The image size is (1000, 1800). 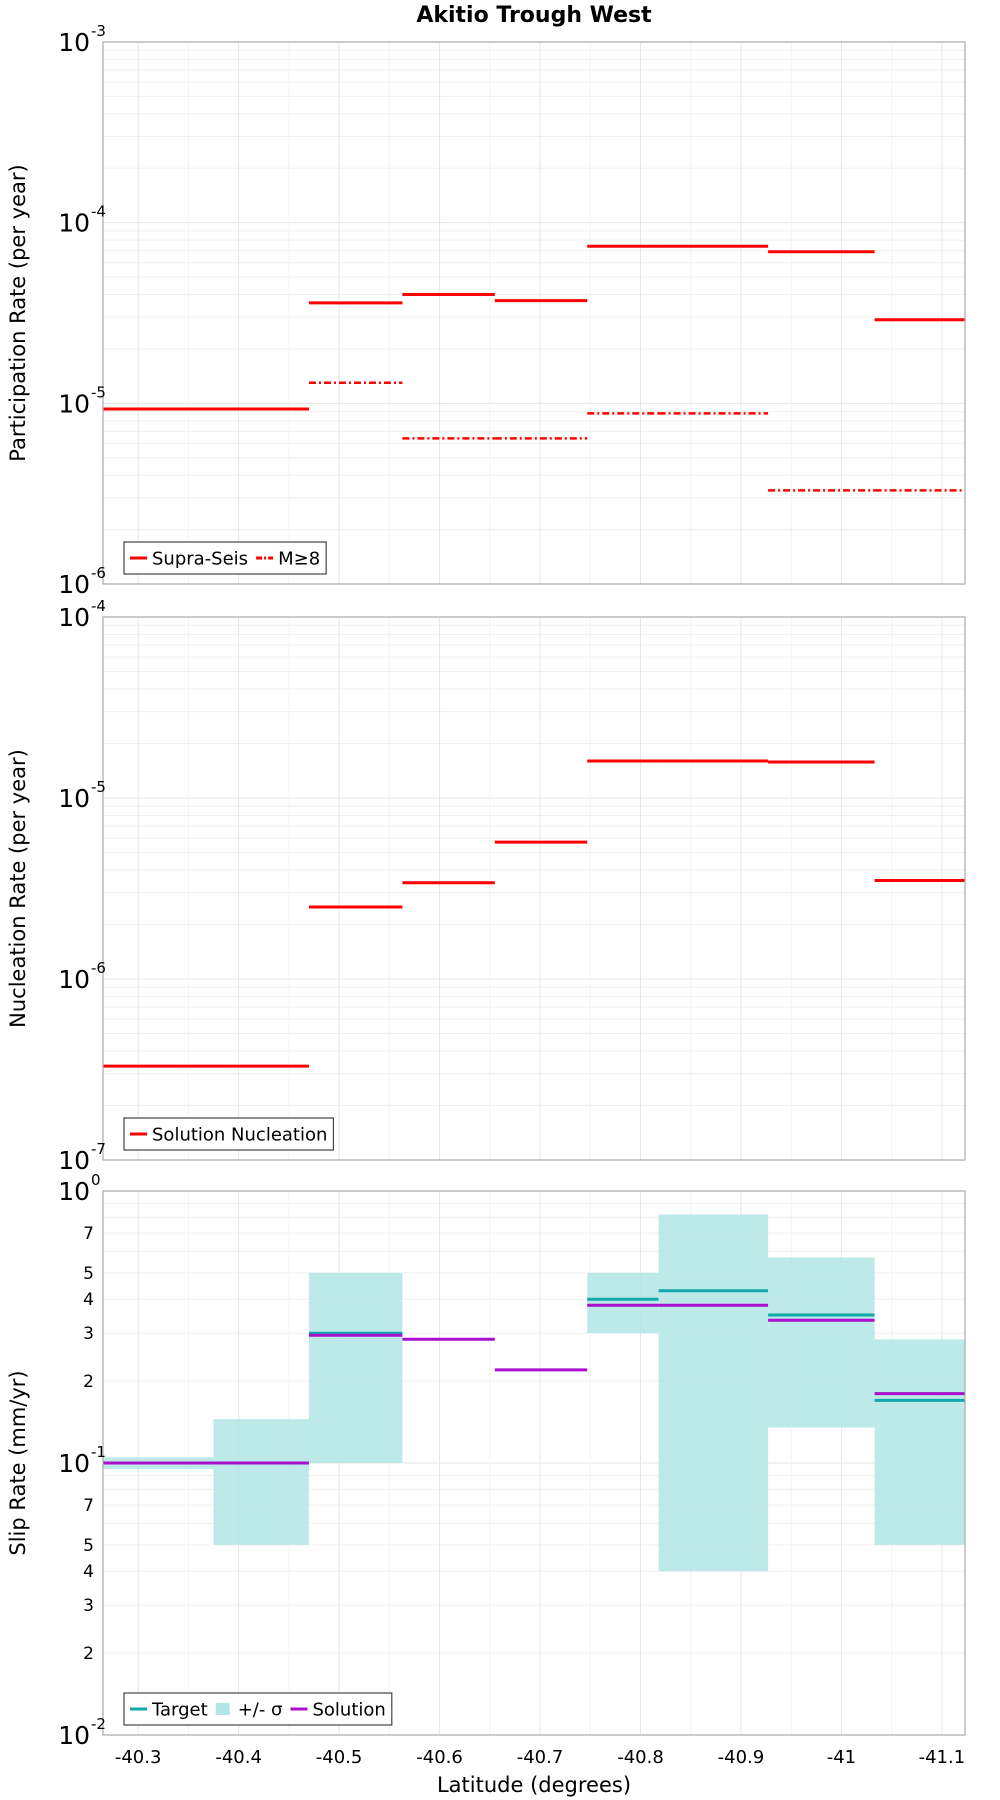 I want to click on x-tick-label: -40.5, so click(x=339, y=1757).